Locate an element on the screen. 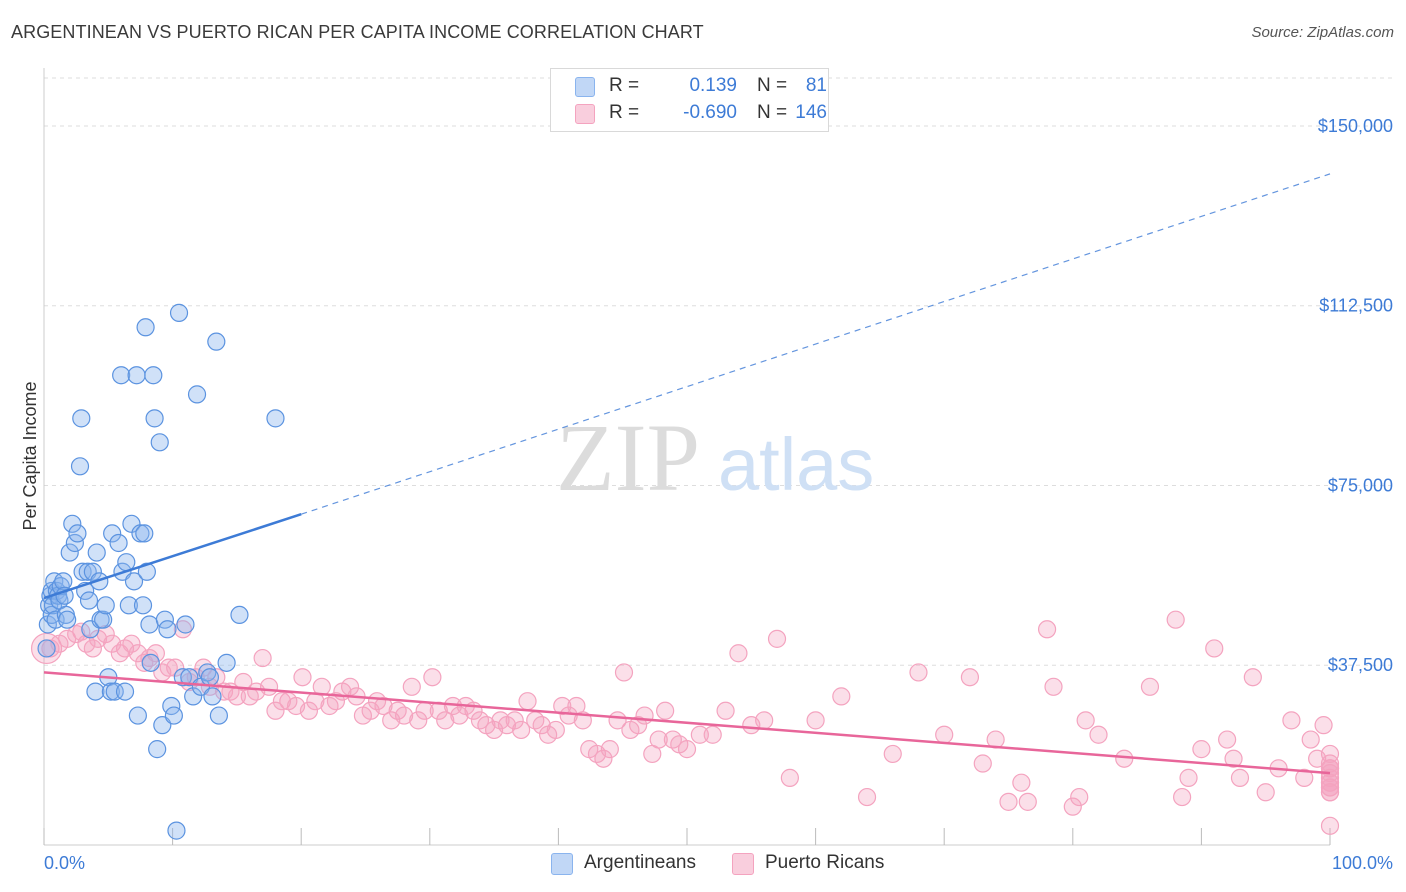 The height and width of the screenshot is (892, 1406). watermark-atlas: atlas is located at coordinates (796, 464).